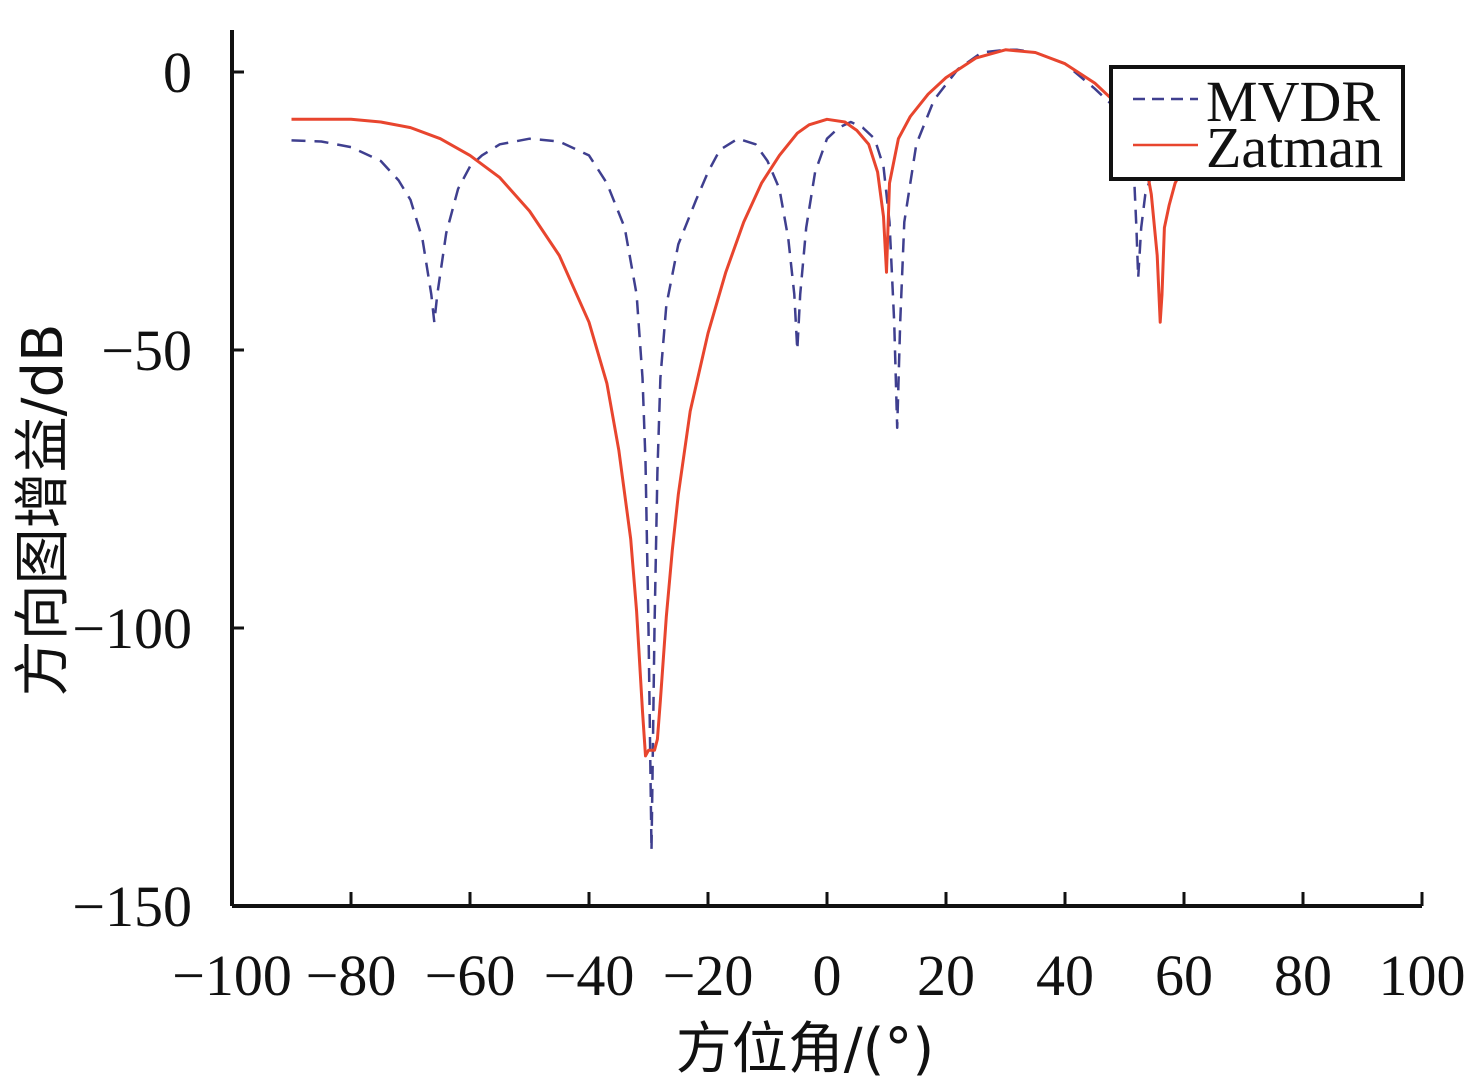 Image resolution: width=1476 pixels, height=1082 pixels. What do you see at coordinates (827, 975) in the screenshot?
I see `x-tick-label: 0` at bounding box center [827, 975].